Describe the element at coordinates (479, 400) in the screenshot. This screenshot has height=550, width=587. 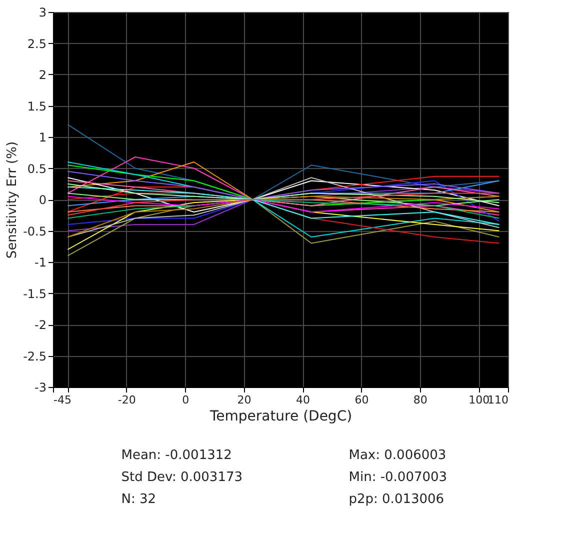
I see `x-tick-label: 100` at that location.